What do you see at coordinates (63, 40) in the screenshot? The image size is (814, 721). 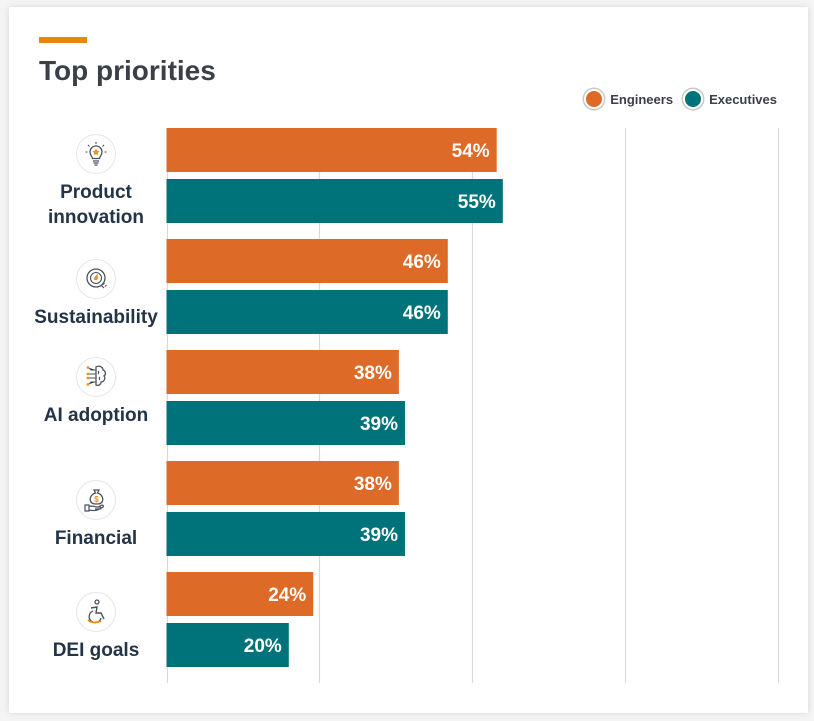 I see `title-accent-bar` at bounding box center [63, 40].